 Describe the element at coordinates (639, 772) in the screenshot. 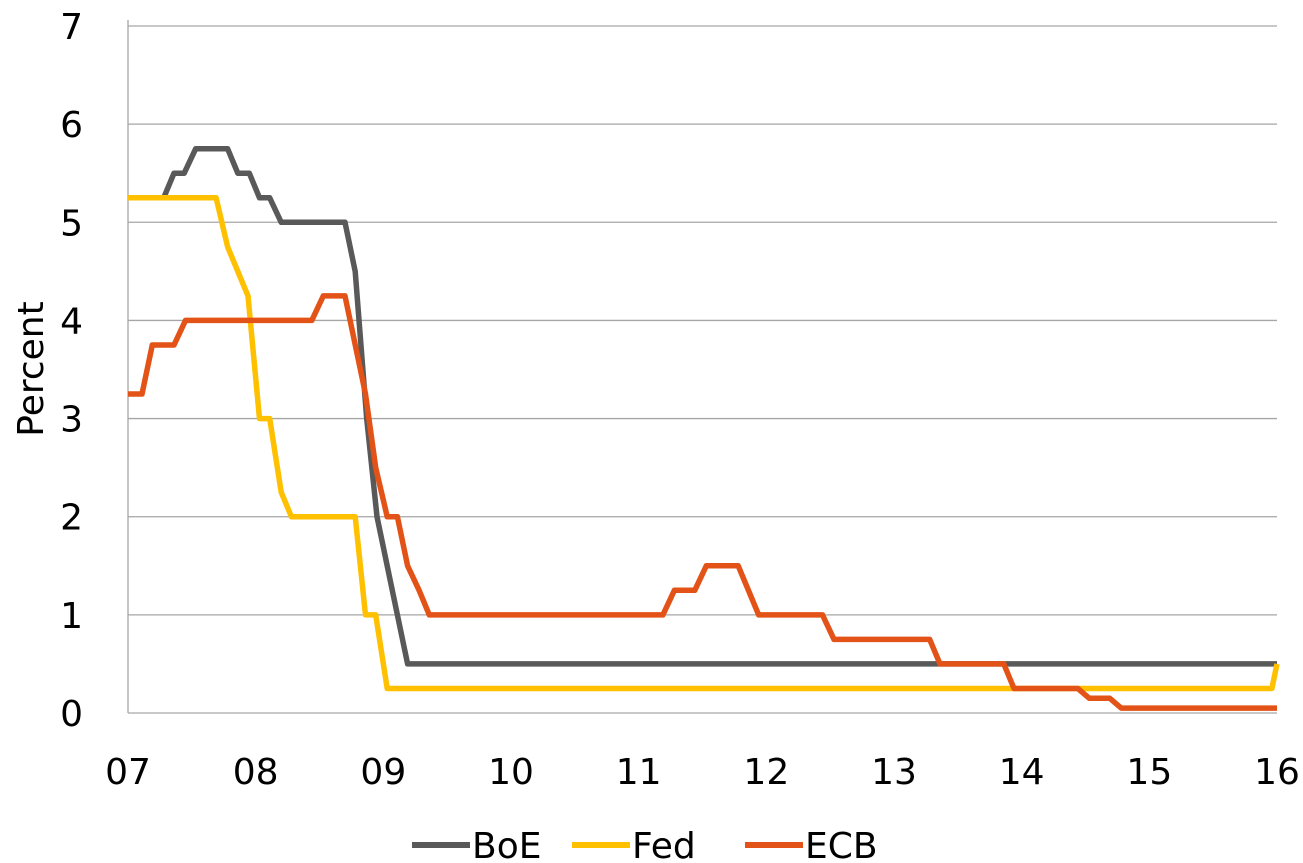

I see `x-tick-label: 11` at that location.